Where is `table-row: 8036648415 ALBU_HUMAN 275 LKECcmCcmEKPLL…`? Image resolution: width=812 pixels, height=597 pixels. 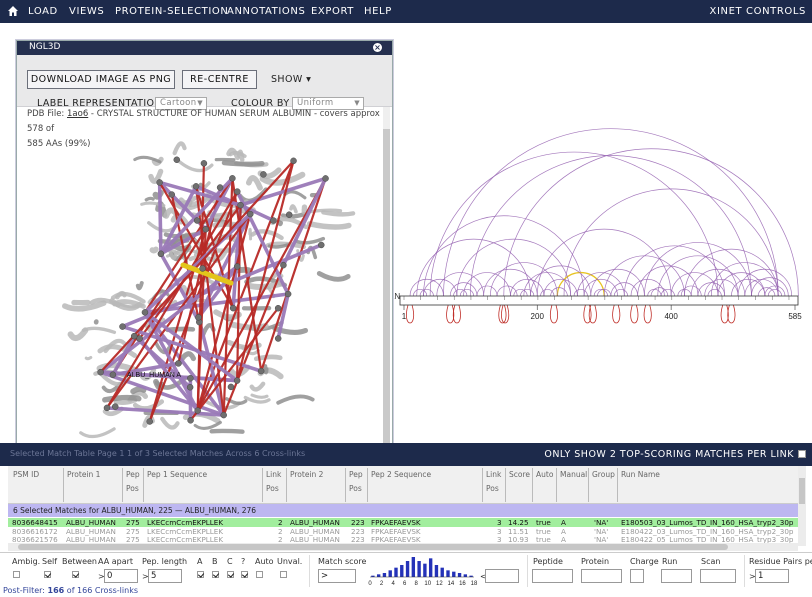 table-row: 8036648415 ALBU_HUMAN 275 LKECcmCcmEKPLL… is located at coordinates (403, 522).